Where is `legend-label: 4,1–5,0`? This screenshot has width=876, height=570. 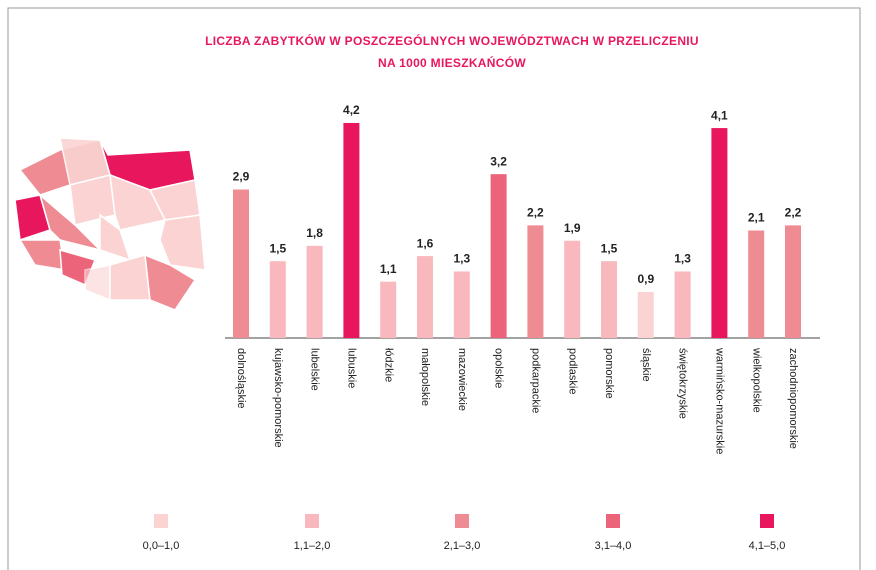 legend-label: 4,1–5,0 is located at coordinates (767, 546).